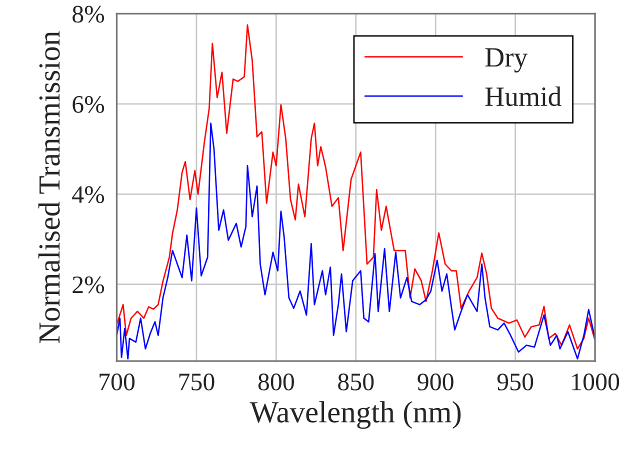 This screenshot has height=457, width=631. Describe the element at coordinates (523, 96) in the screenshot. I see `legend-label: Humid` at that location.